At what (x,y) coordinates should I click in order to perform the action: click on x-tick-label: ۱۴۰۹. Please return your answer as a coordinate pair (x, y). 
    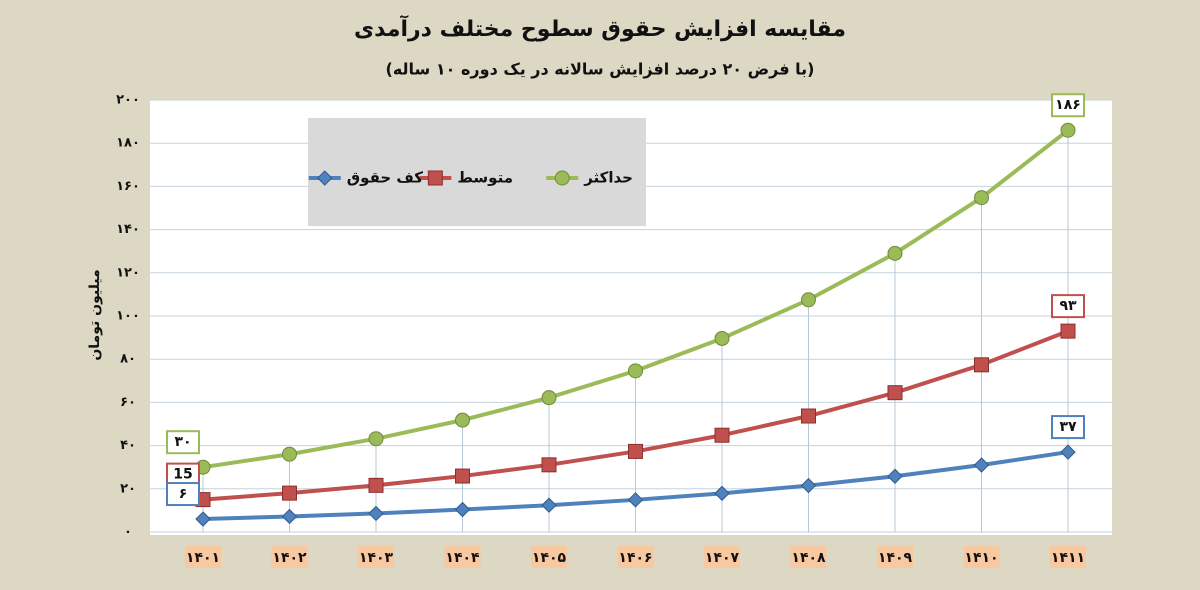
    Looking at the image, I should click on (895, 558).